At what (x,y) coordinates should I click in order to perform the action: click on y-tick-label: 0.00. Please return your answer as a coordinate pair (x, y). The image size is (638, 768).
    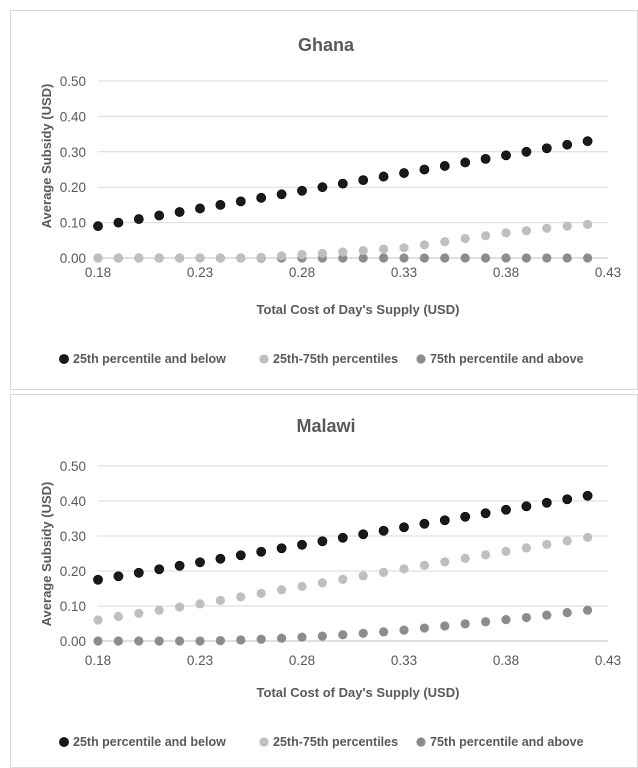
    Looking at the image, I should click on (73, 258).